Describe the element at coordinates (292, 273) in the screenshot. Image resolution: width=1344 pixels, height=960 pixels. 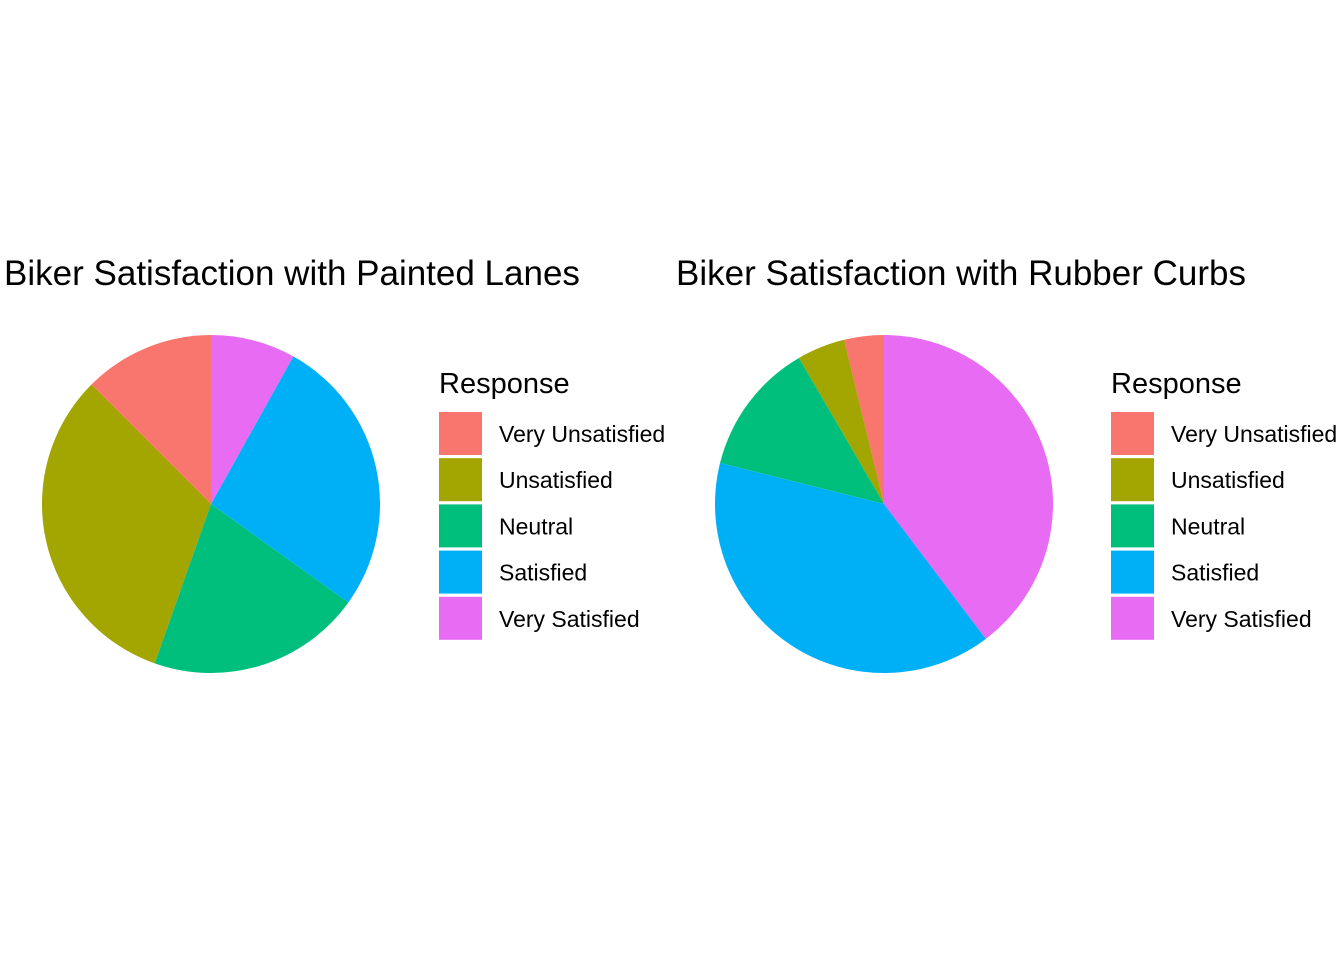
I see `chart-title: Biker Satisfaction with Painted Lanes` at that location.